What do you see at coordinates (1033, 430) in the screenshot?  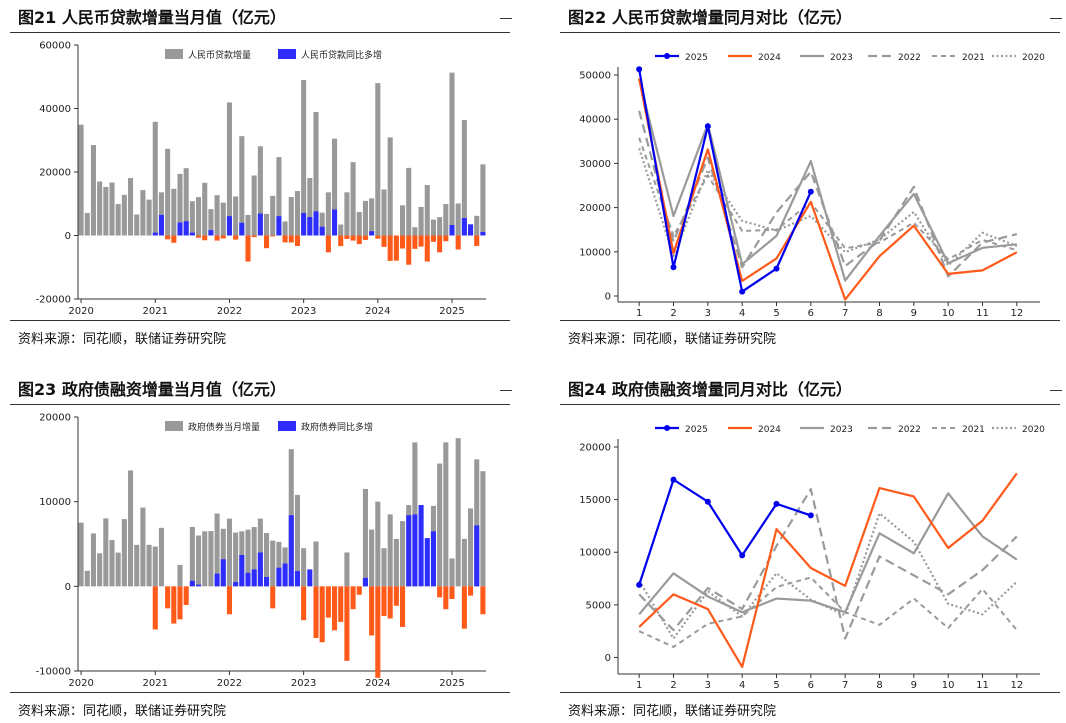 I see `legend-label: 2020` at bounding box center [1033, 430].